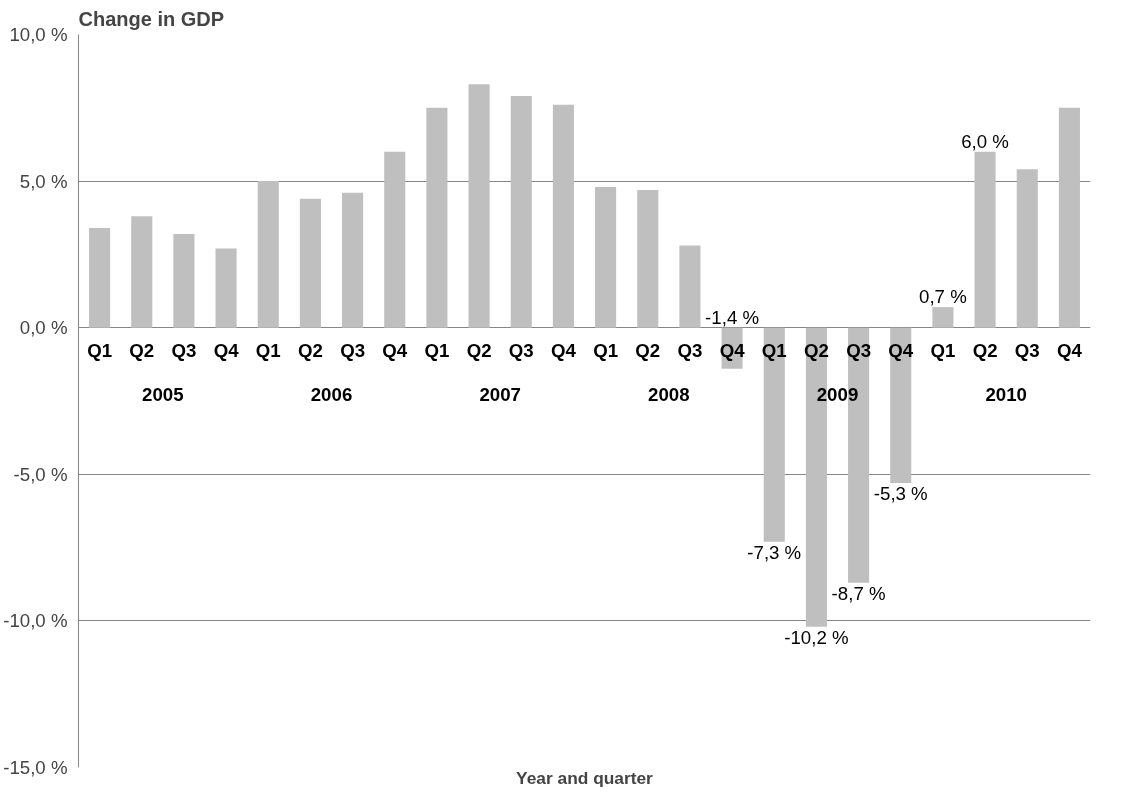  What do you see at coordinates (35, 767) in the screenshot?
I see `y-tick-label: -15,0 %` at bounding box center [35, 767].